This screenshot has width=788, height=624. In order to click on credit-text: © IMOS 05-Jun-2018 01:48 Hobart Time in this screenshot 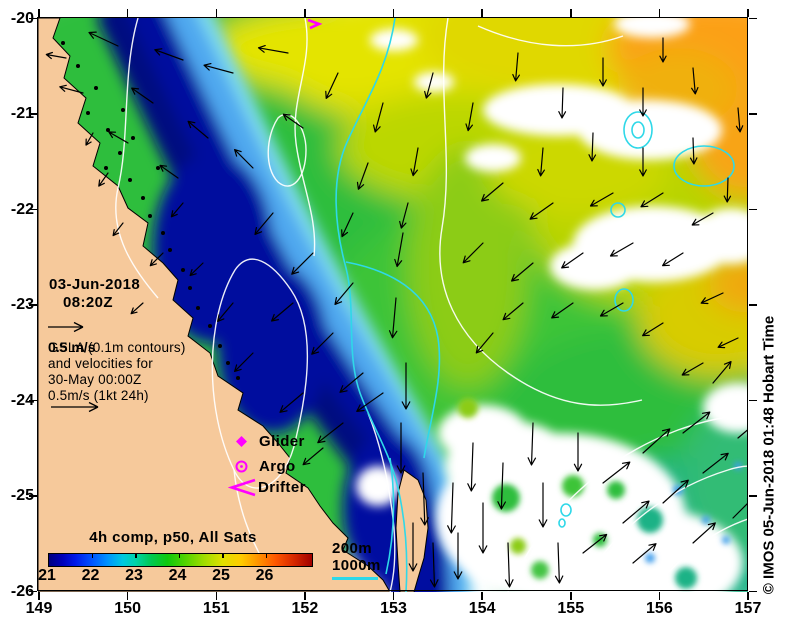, I will do `click(769, 455)`.